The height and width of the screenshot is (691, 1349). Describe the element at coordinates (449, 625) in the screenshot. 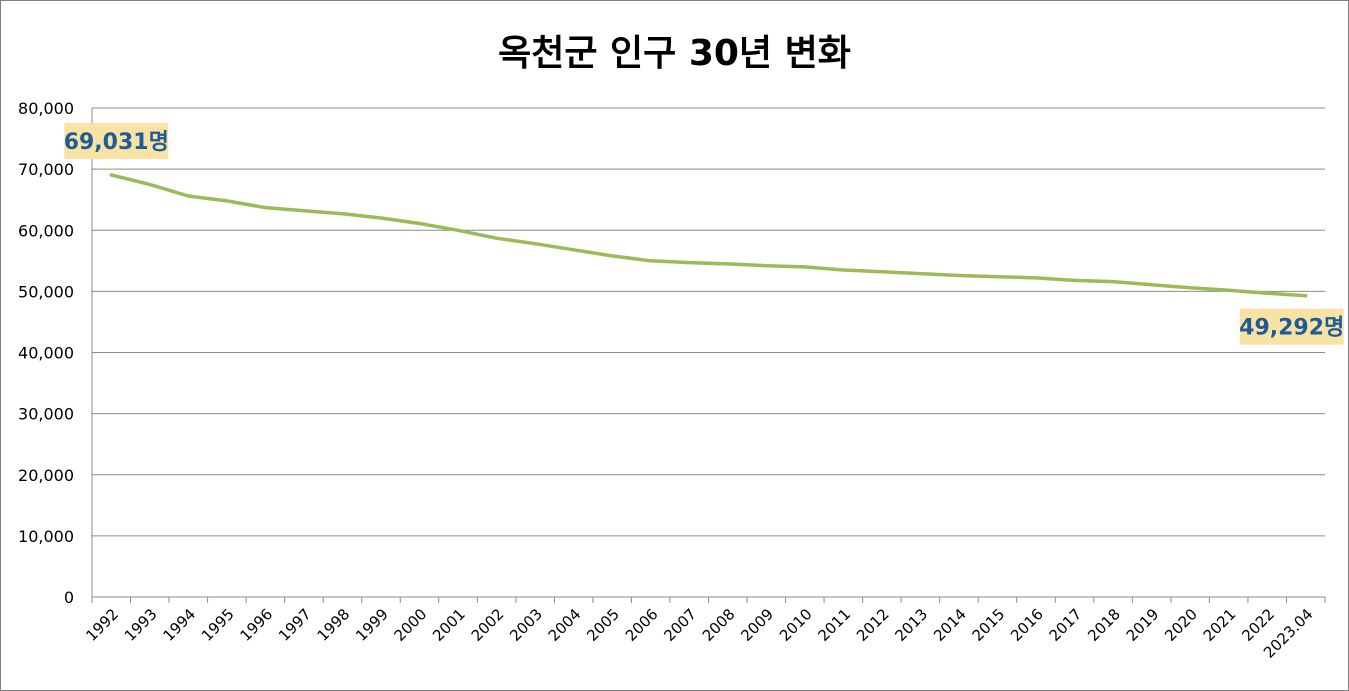

I see `x-tick-label: 2001` at that location.